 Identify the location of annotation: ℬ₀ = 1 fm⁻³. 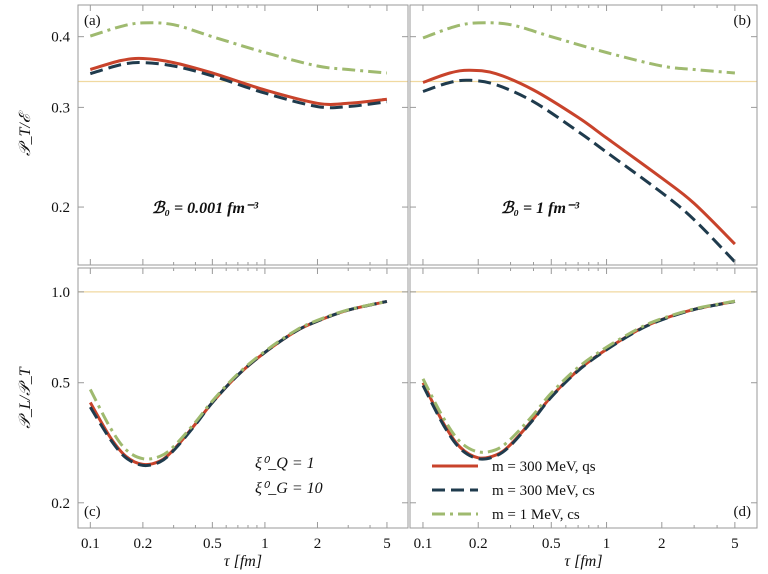
(540, 208).